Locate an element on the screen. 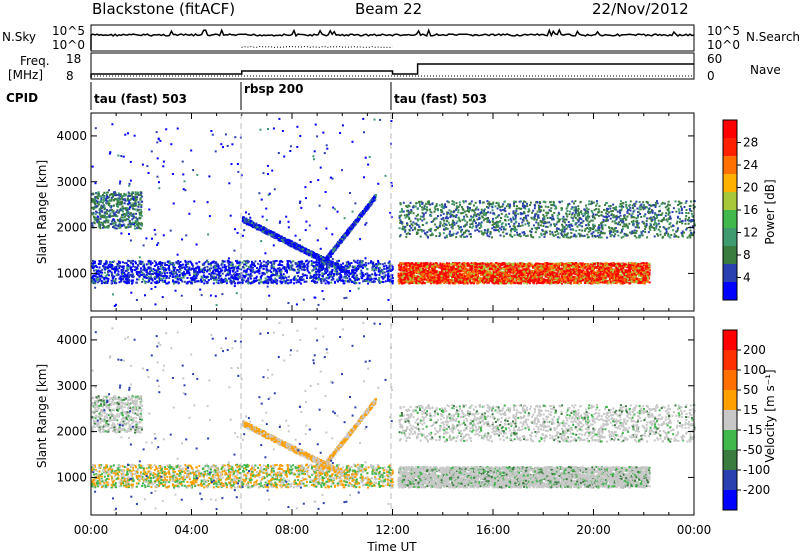  nave-label: Nave is located at coordinates (765, 70).